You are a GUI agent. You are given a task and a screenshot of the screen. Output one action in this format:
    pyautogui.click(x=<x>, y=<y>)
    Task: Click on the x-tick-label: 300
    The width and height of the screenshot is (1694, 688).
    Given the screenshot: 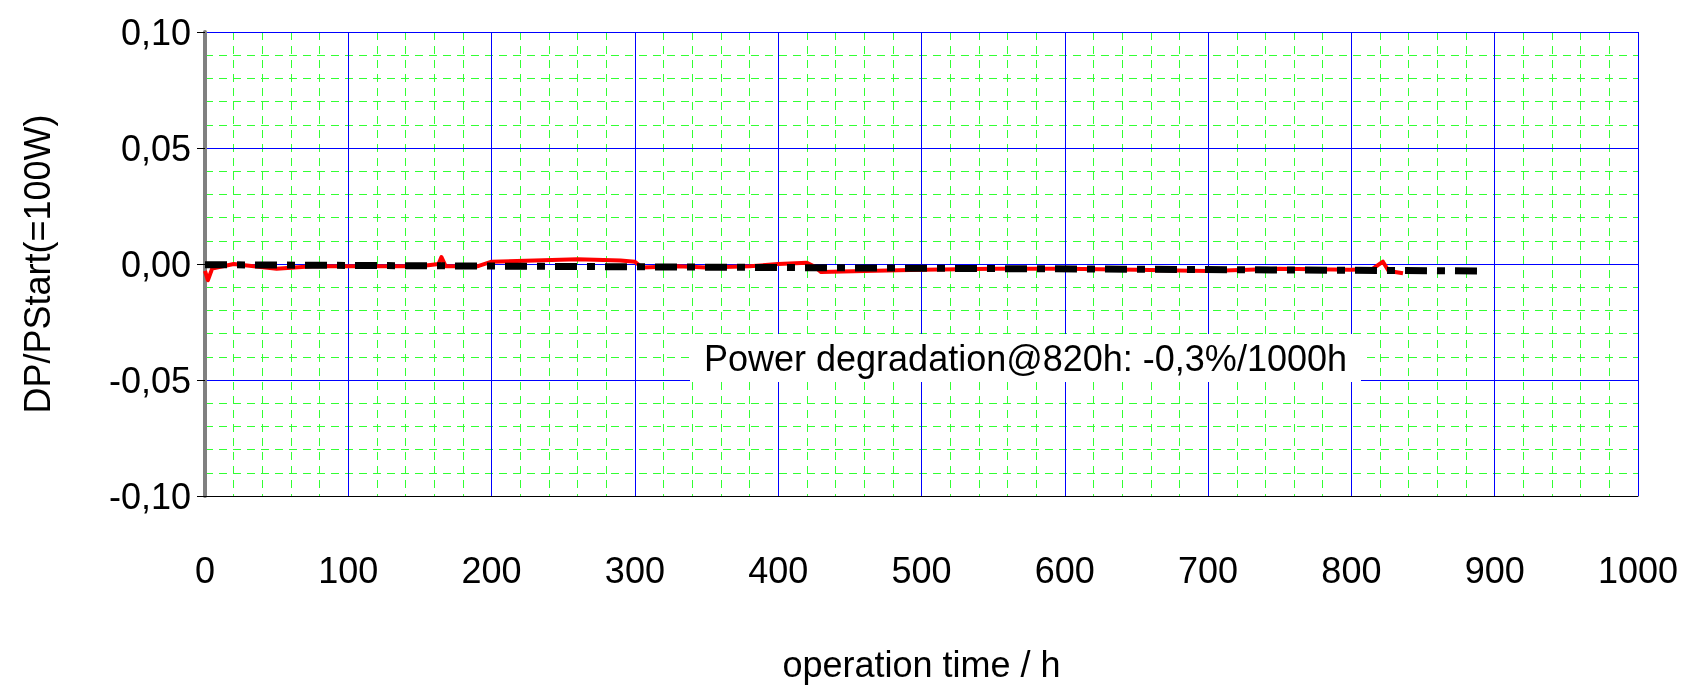 What is the action you would take?
    pyautogui.click(x=634, y=570)
    